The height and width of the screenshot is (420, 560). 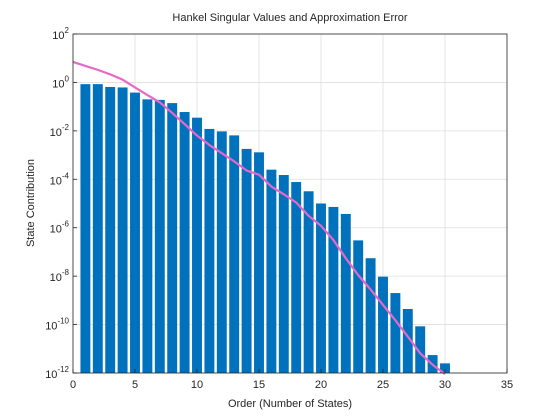 What do you see at coordinates (383, 385) in the screenshot?
I see `x-tick-label: 25` at bounding box center [383, 385].